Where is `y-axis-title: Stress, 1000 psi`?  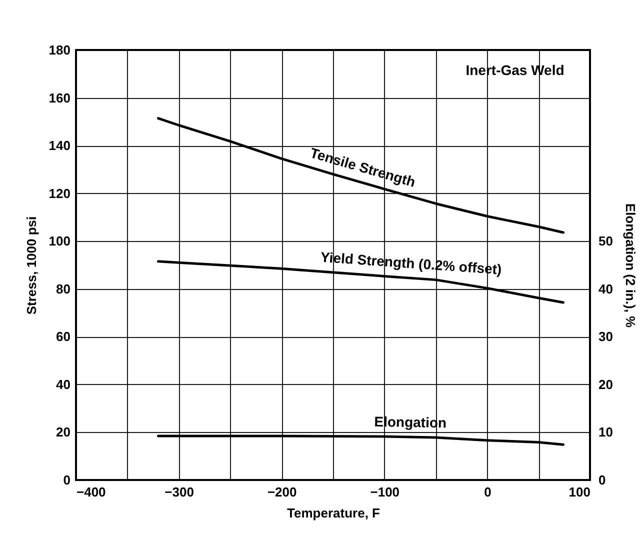 y-axis-title: Stress, 1000 psi is located at coordinates (31, 265).